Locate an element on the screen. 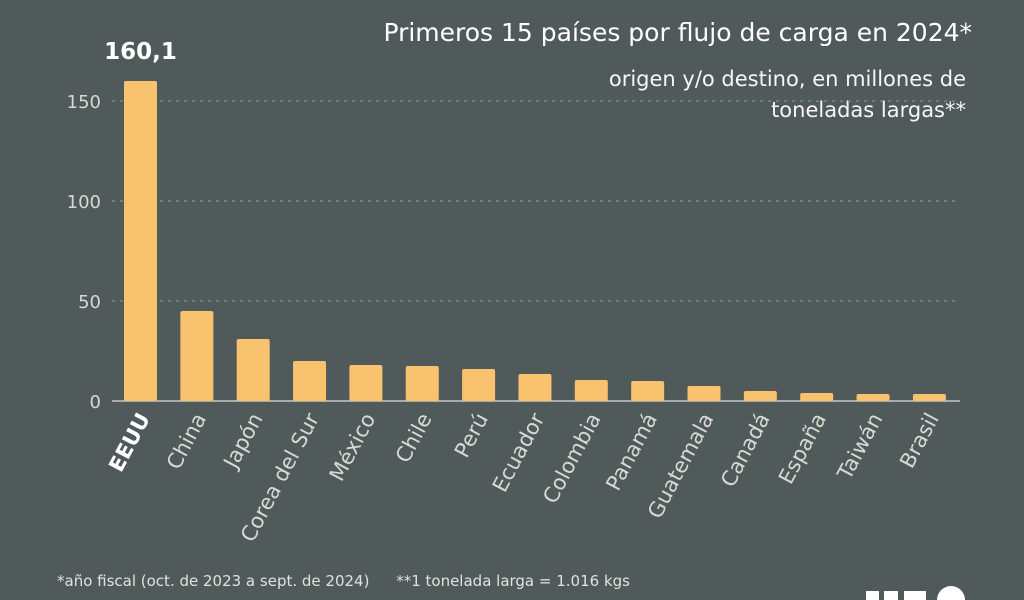  bar-panamá is located at coordinates (648, 391).